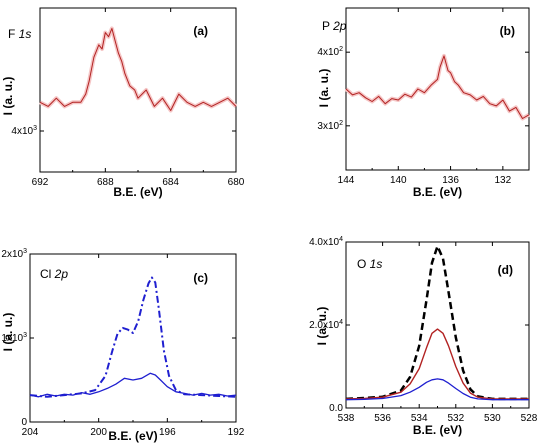  What do you see at coordinates (492, 418) in the screenshot?
I see `x-tick-label: 530` at bounding box center [492, 418].